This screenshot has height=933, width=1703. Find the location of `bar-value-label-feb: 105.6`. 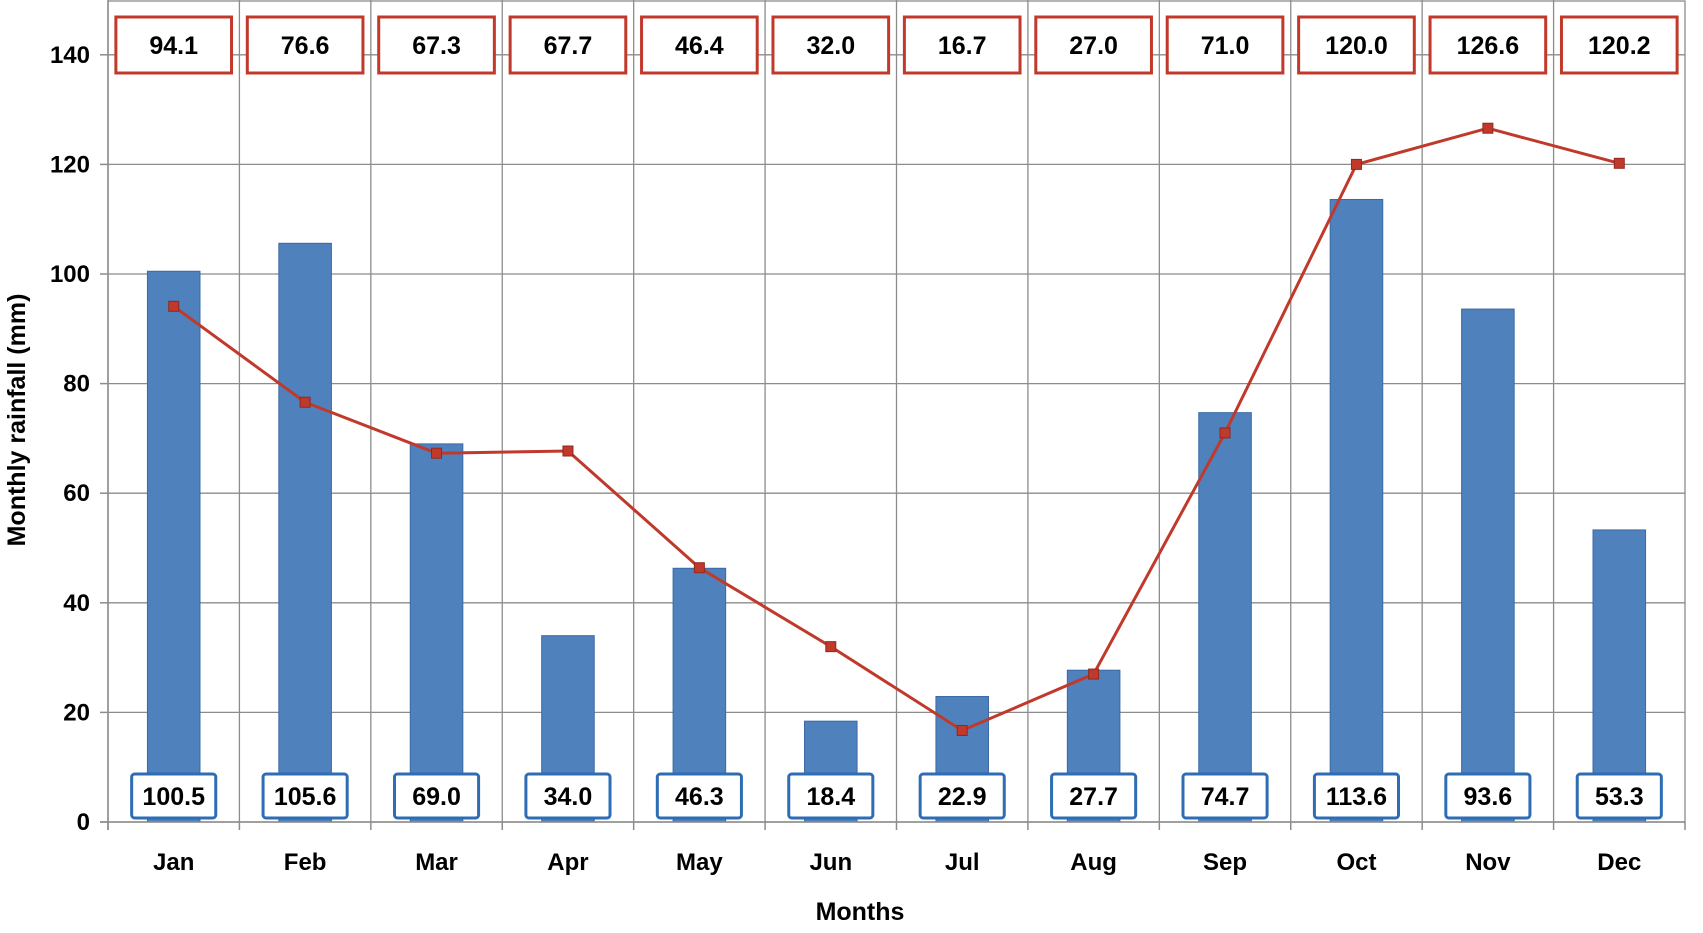

bar-value-label-feb: 105.6 is located at coordinates (305, 797).